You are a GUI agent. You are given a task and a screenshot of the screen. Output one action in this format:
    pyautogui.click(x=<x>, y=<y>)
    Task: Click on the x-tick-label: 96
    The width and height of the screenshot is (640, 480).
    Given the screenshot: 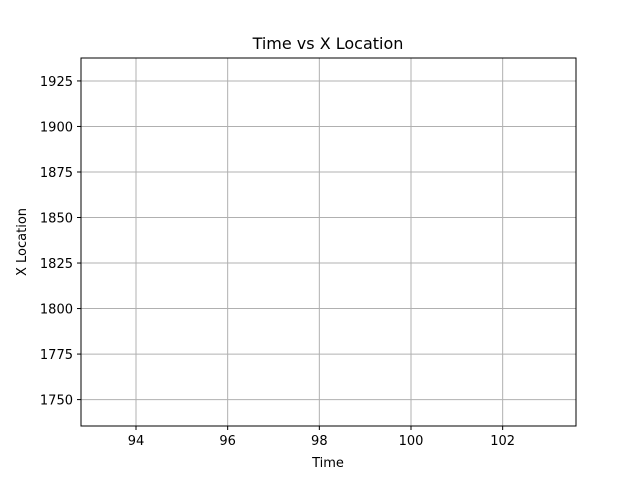 What is the action you would take?
    pyautogui.click(x=227, y=441)
    